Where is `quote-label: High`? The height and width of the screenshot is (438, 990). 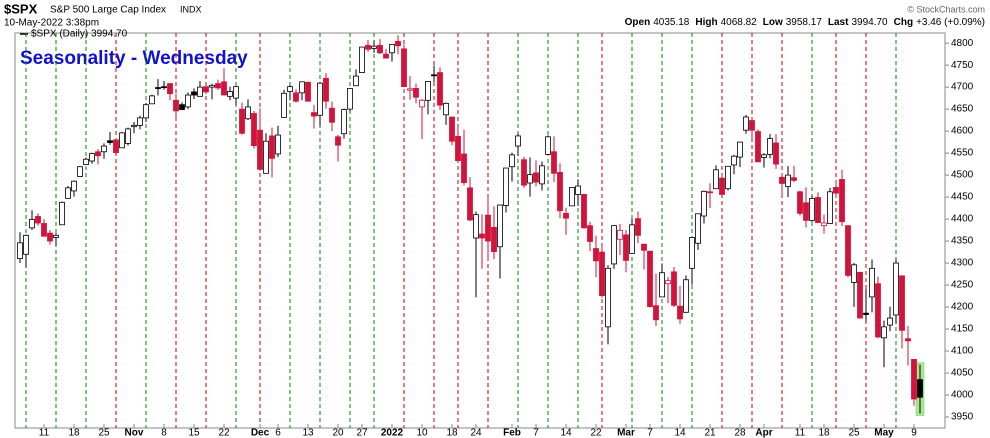
quote-label: High is located at coordinates (706, 22).